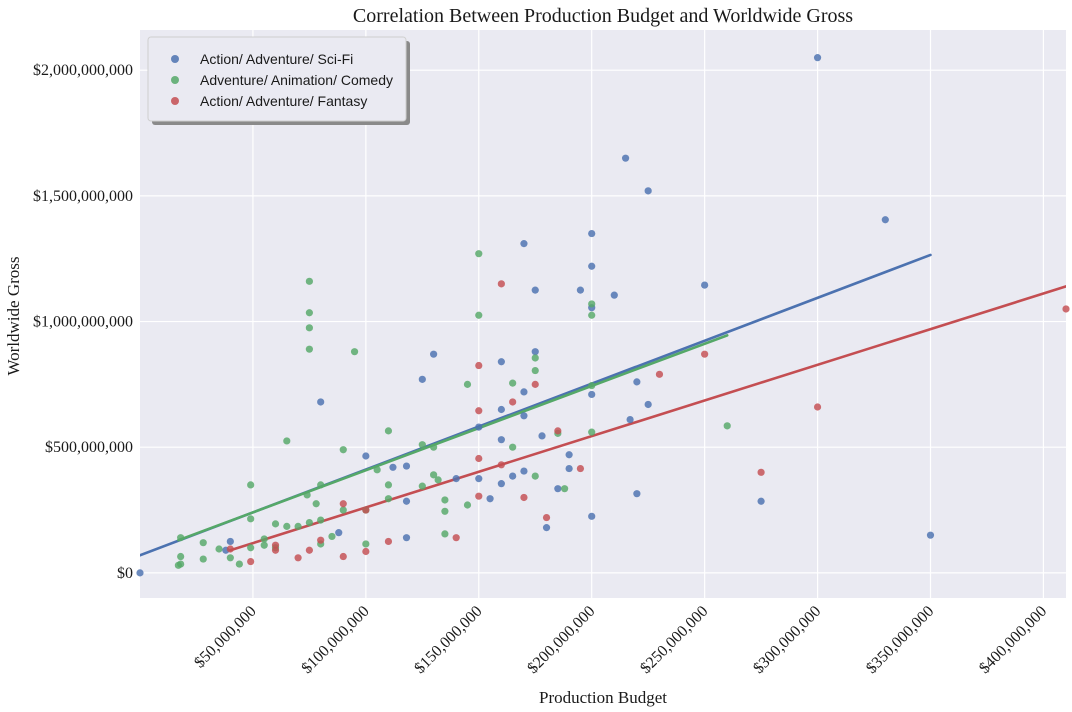  I want to click on y-tick-label: $1,000,000,000, so click(83, 322).